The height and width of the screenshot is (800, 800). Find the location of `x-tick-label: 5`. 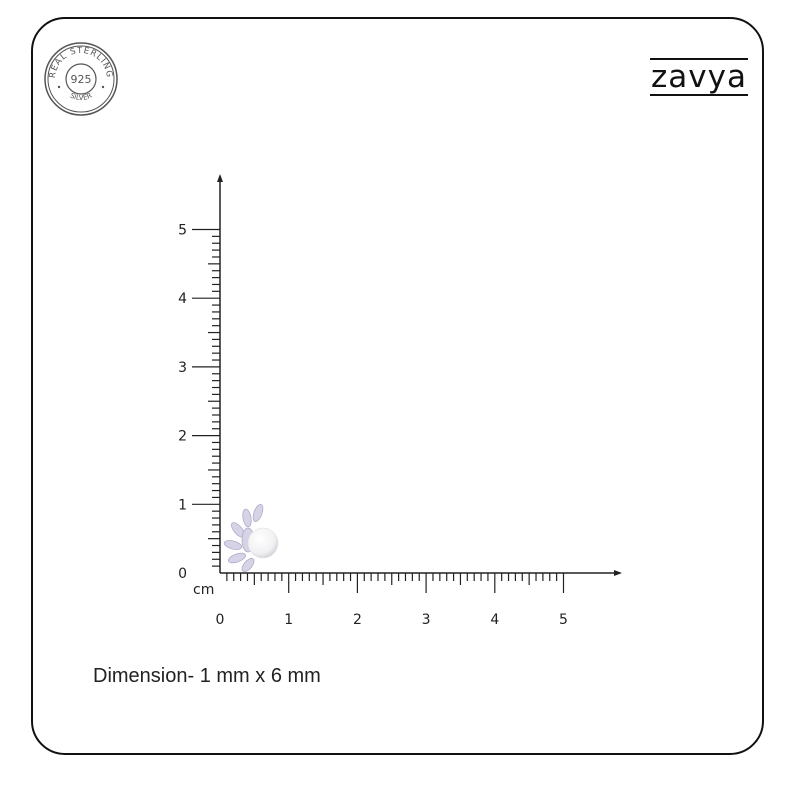

x-tick-label: 5 is located at coordinates (563, 620).